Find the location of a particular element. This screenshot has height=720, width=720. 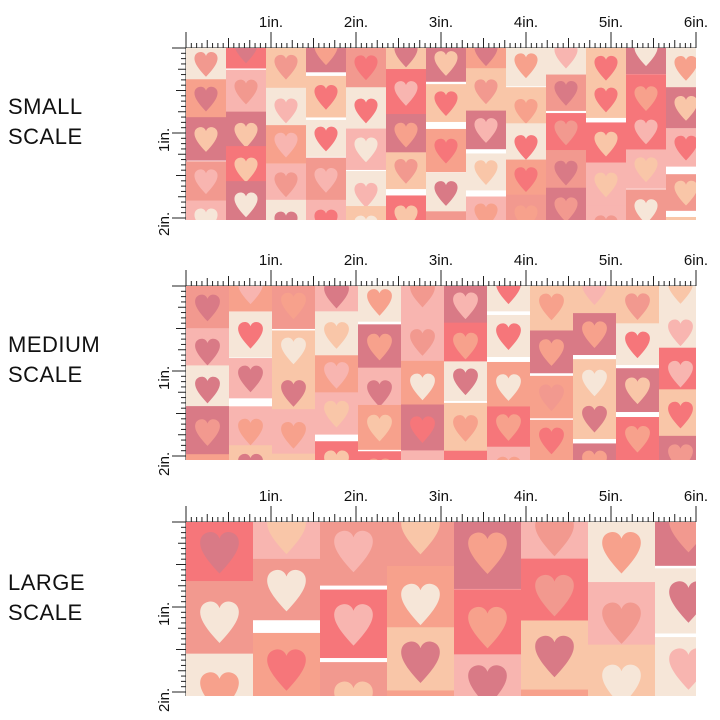

large-scale-label: LARGE SCALE is located at coordinates (47, 597).